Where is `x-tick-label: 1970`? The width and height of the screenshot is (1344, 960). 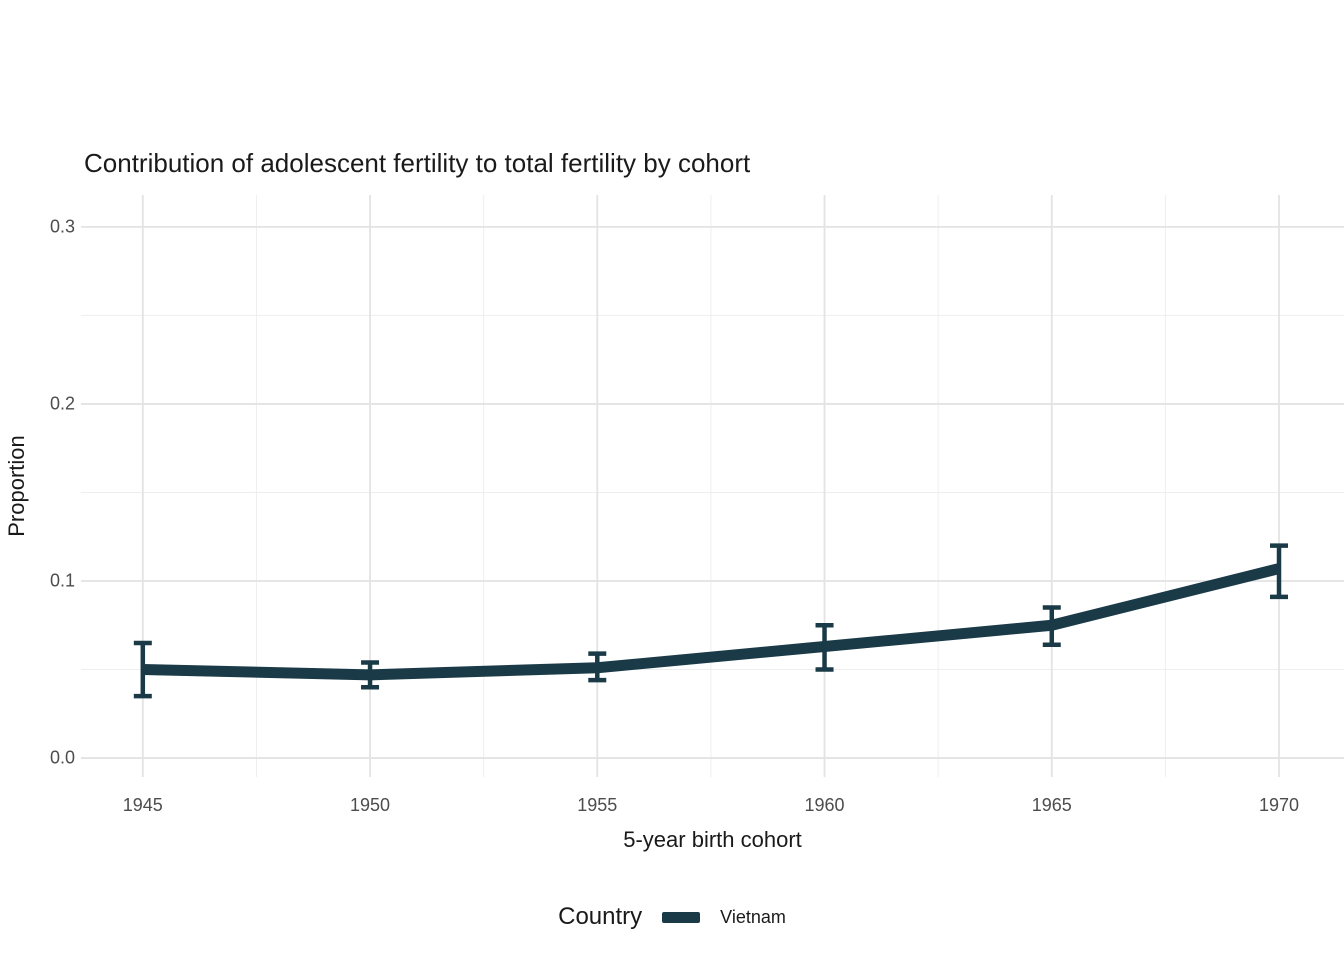 x-tick-label: 1970 is located at coordinates (1279, 805).